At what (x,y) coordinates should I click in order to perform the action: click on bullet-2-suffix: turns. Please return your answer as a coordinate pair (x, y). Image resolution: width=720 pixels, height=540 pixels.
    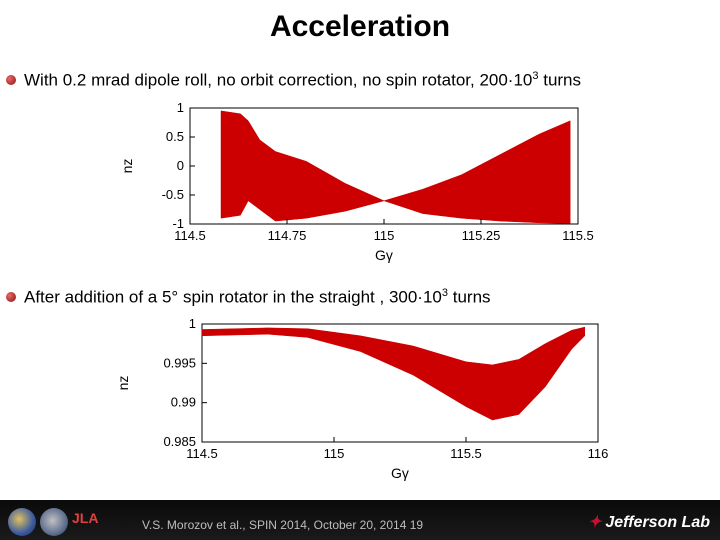
    Looking at the image, I should click on (469, 297).